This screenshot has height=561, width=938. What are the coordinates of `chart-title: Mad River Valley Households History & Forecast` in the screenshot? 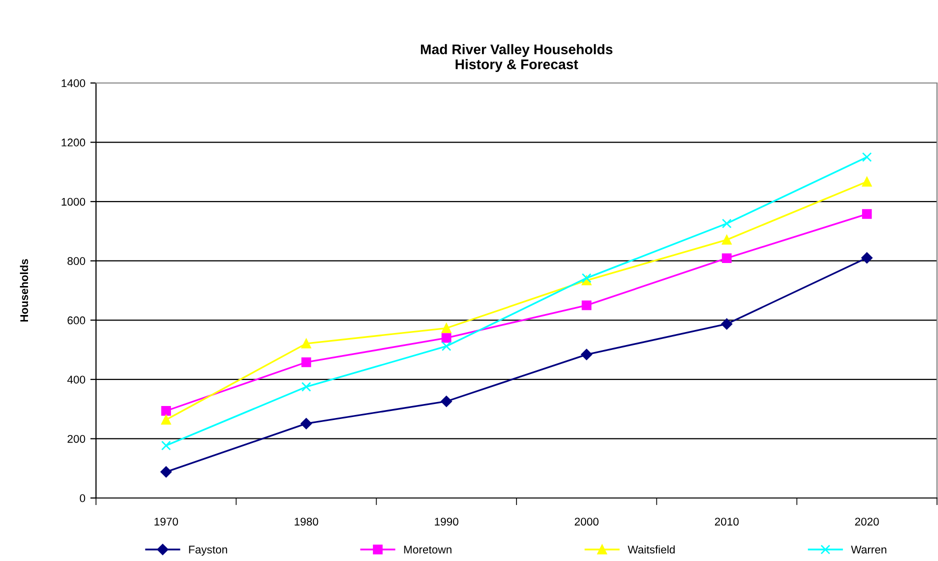 It's located at (516, 58).